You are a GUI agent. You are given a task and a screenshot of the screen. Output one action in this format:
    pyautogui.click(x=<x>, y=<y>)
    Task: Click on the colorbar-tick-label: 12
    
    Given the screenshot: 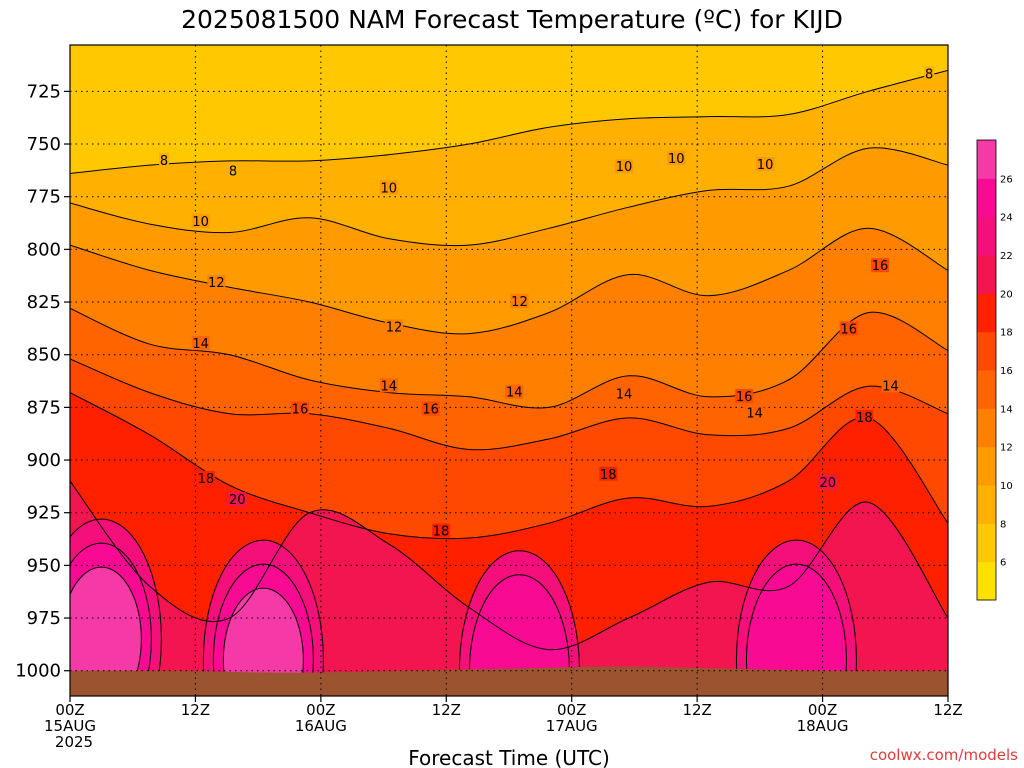 What is the action you would take?
    pyautogui.click(x=1006, y=448)
    